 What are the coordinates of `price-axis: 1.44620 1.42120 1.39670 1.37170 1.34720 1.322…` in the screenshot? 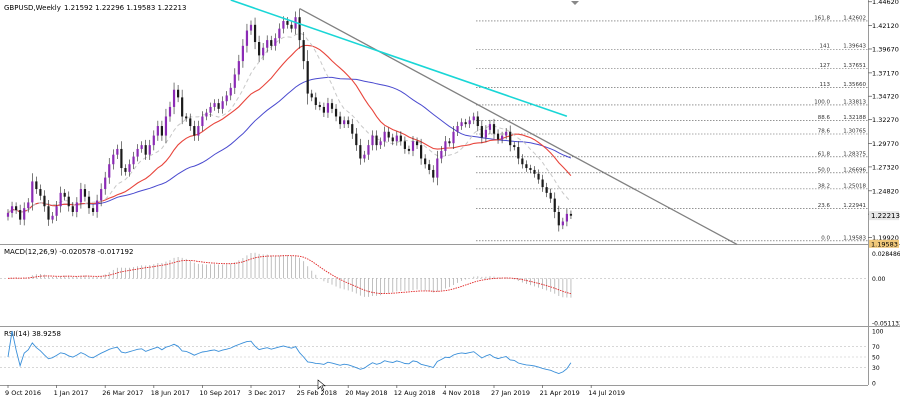 It's located at (883, 121).